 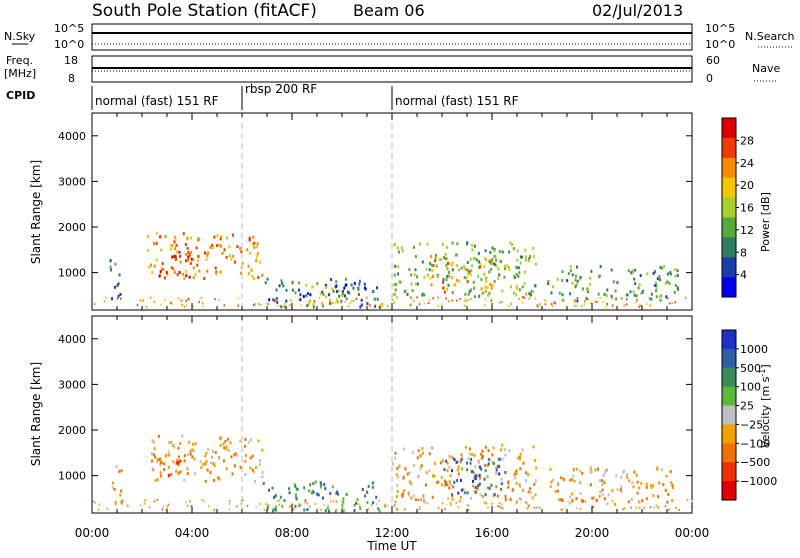 I want to click on freq-unit: [MHz], so click(x=20, y=73).